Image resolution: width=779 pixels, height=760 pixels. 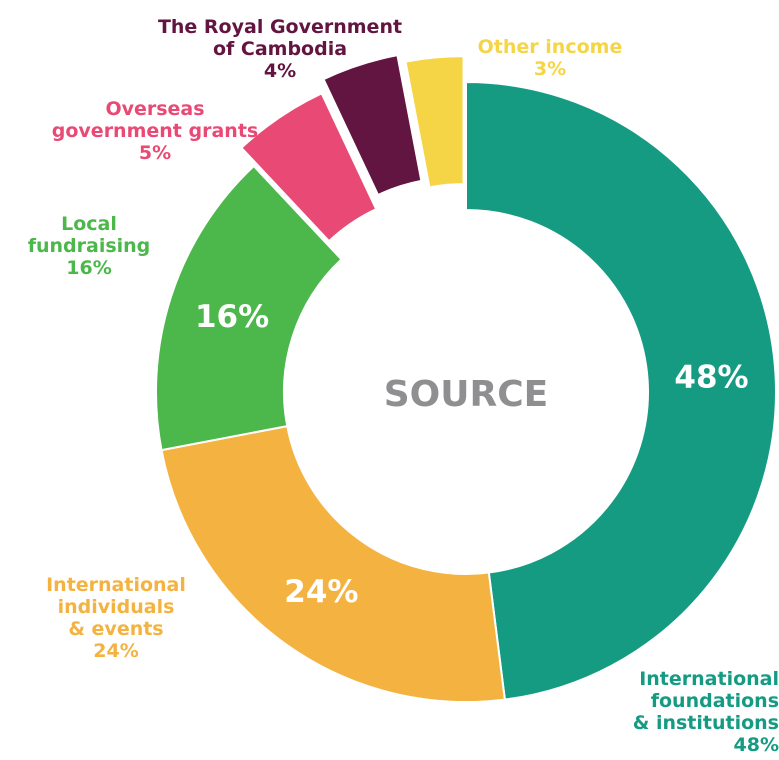 I want to click on label-international-individuals: International individuals & events 24%, so click(x=116, y=618).